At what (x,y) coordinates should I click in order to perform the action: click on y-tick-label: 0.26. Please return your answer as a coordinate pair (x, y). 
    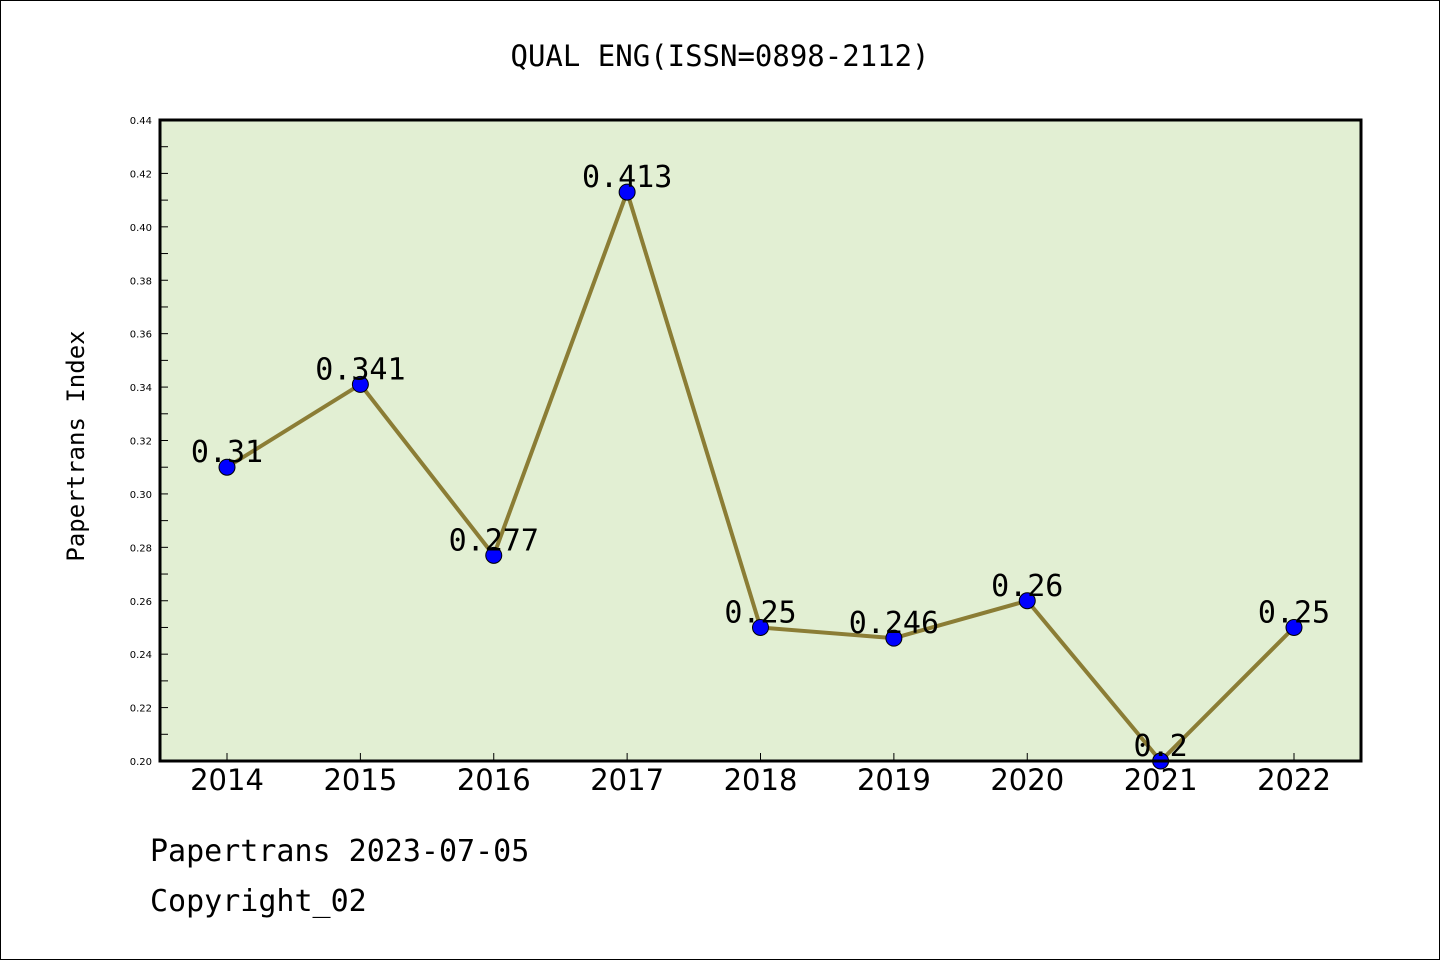
    Looking at the image, I should click on (141, 602).